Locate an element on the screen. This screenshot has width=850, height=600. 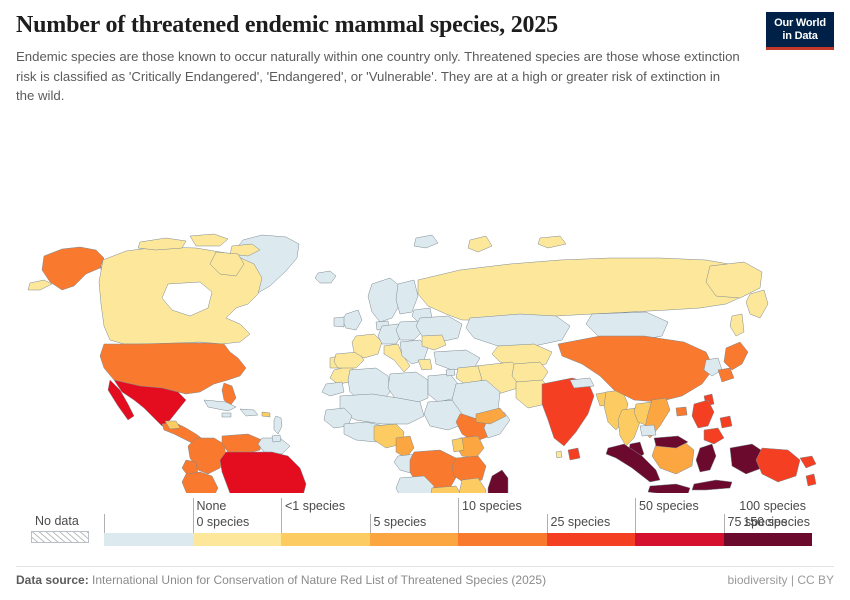
map-country-hudson-bay is located at coordinates (187, 299).